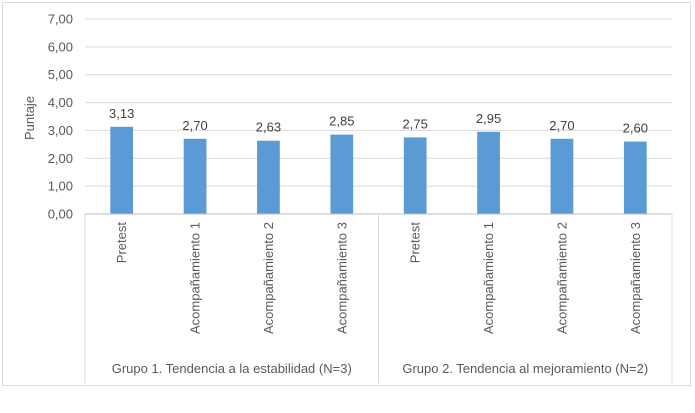  I want to click on y-tick-label: 5,00, so click(60, 74).